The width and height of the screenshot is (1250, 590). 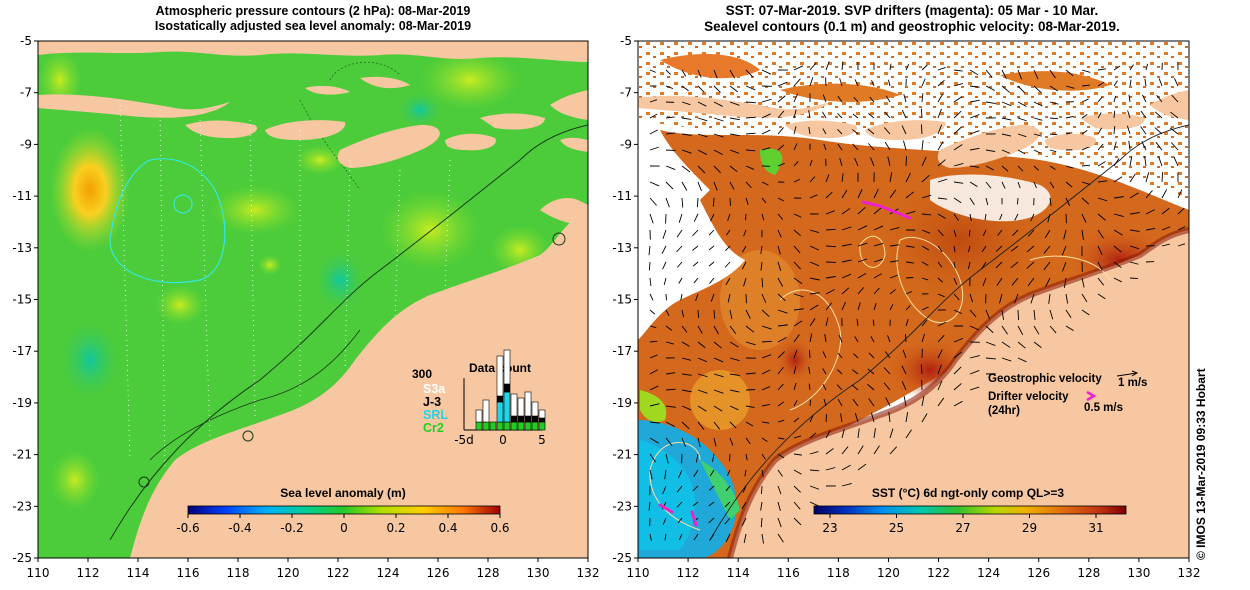 What do you see at coordinates (785, 363) in the screenshot?
I see `svp-drifter-tracks` at bounding box center [785, 363].